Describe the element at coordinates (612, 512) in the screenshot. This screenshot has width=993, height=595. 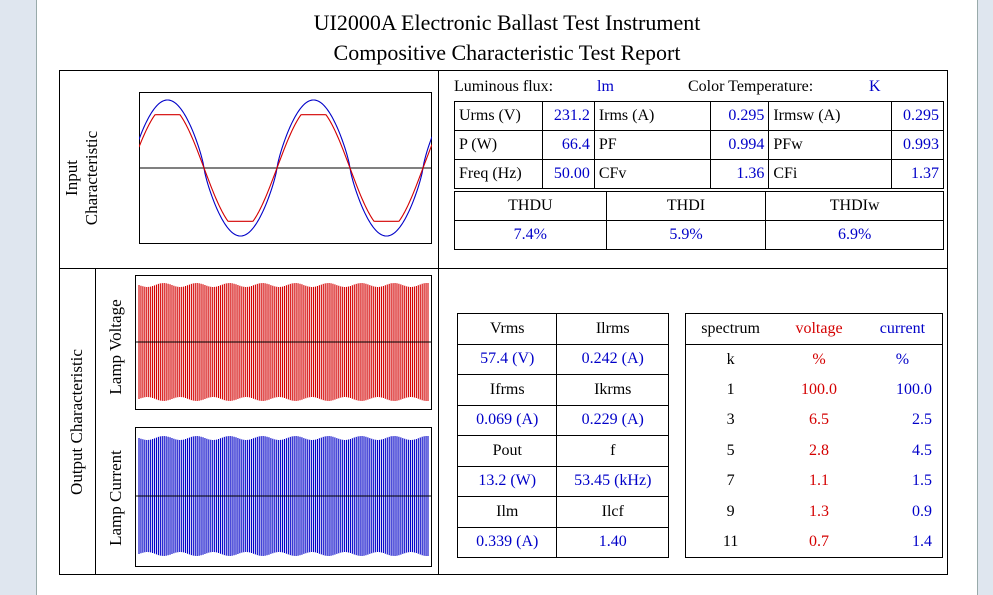
I see `output-param-label: Ilcf` at that location.